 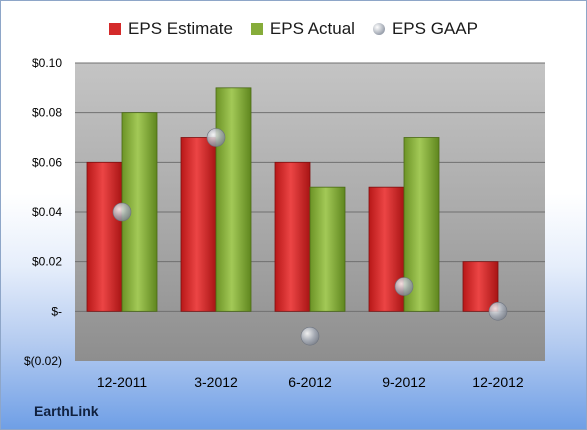 I want to click on x-tick-label: 3-2012, so click(x=216, y=382).